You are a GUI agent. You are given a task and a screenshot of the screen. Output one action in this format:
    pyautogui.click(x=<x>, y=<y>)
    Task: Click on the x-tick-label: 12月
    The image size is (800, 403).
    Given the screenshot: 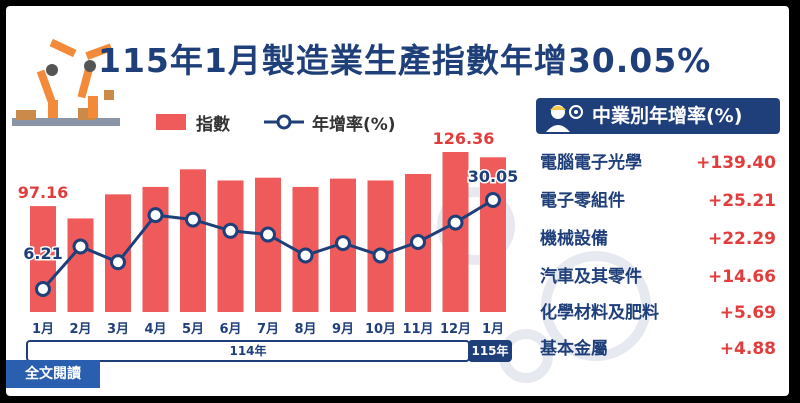 What is the action you would take?
    pyautogui.click(x=455, y=329)
    